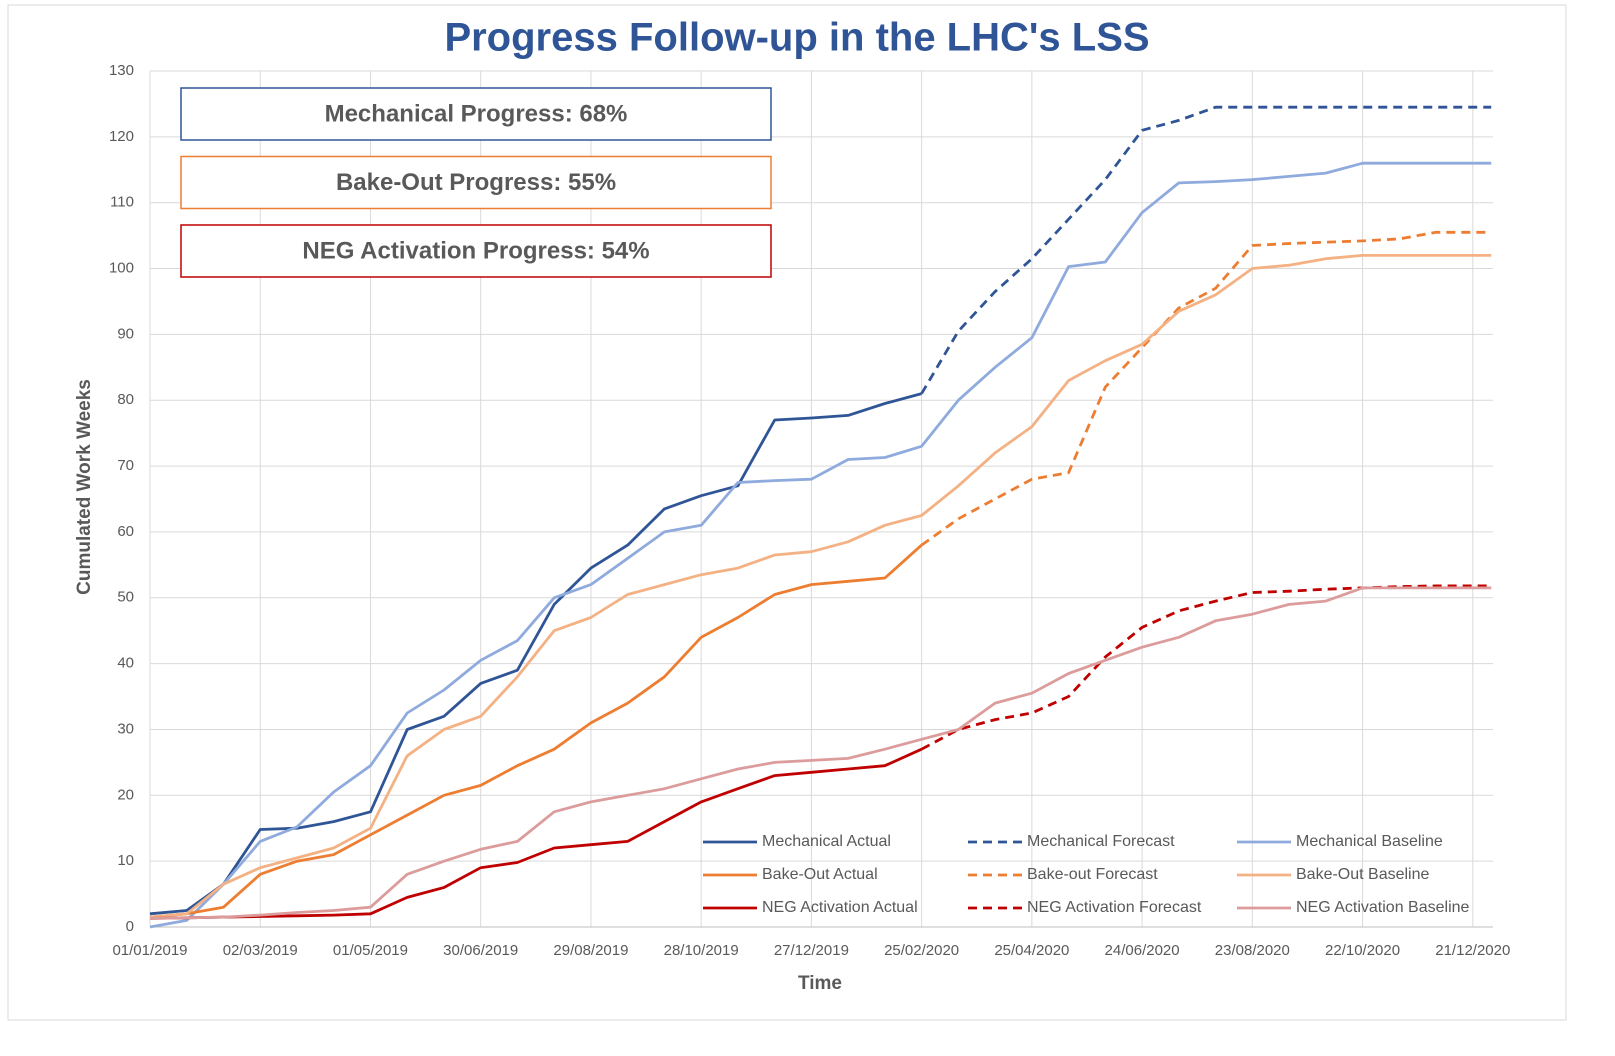  What do you see at coordinates (1031, 950) in the screenshot?
I see `x-tick-label: 25/04/2020` at bounding box center [1031, 950].